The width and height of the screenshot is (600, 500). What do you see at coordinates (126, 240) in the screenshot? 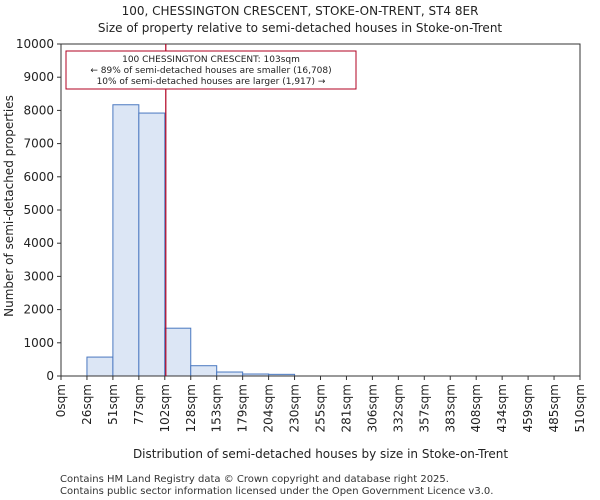
I see `bar-51sqm` at bounding box center [126, 240].